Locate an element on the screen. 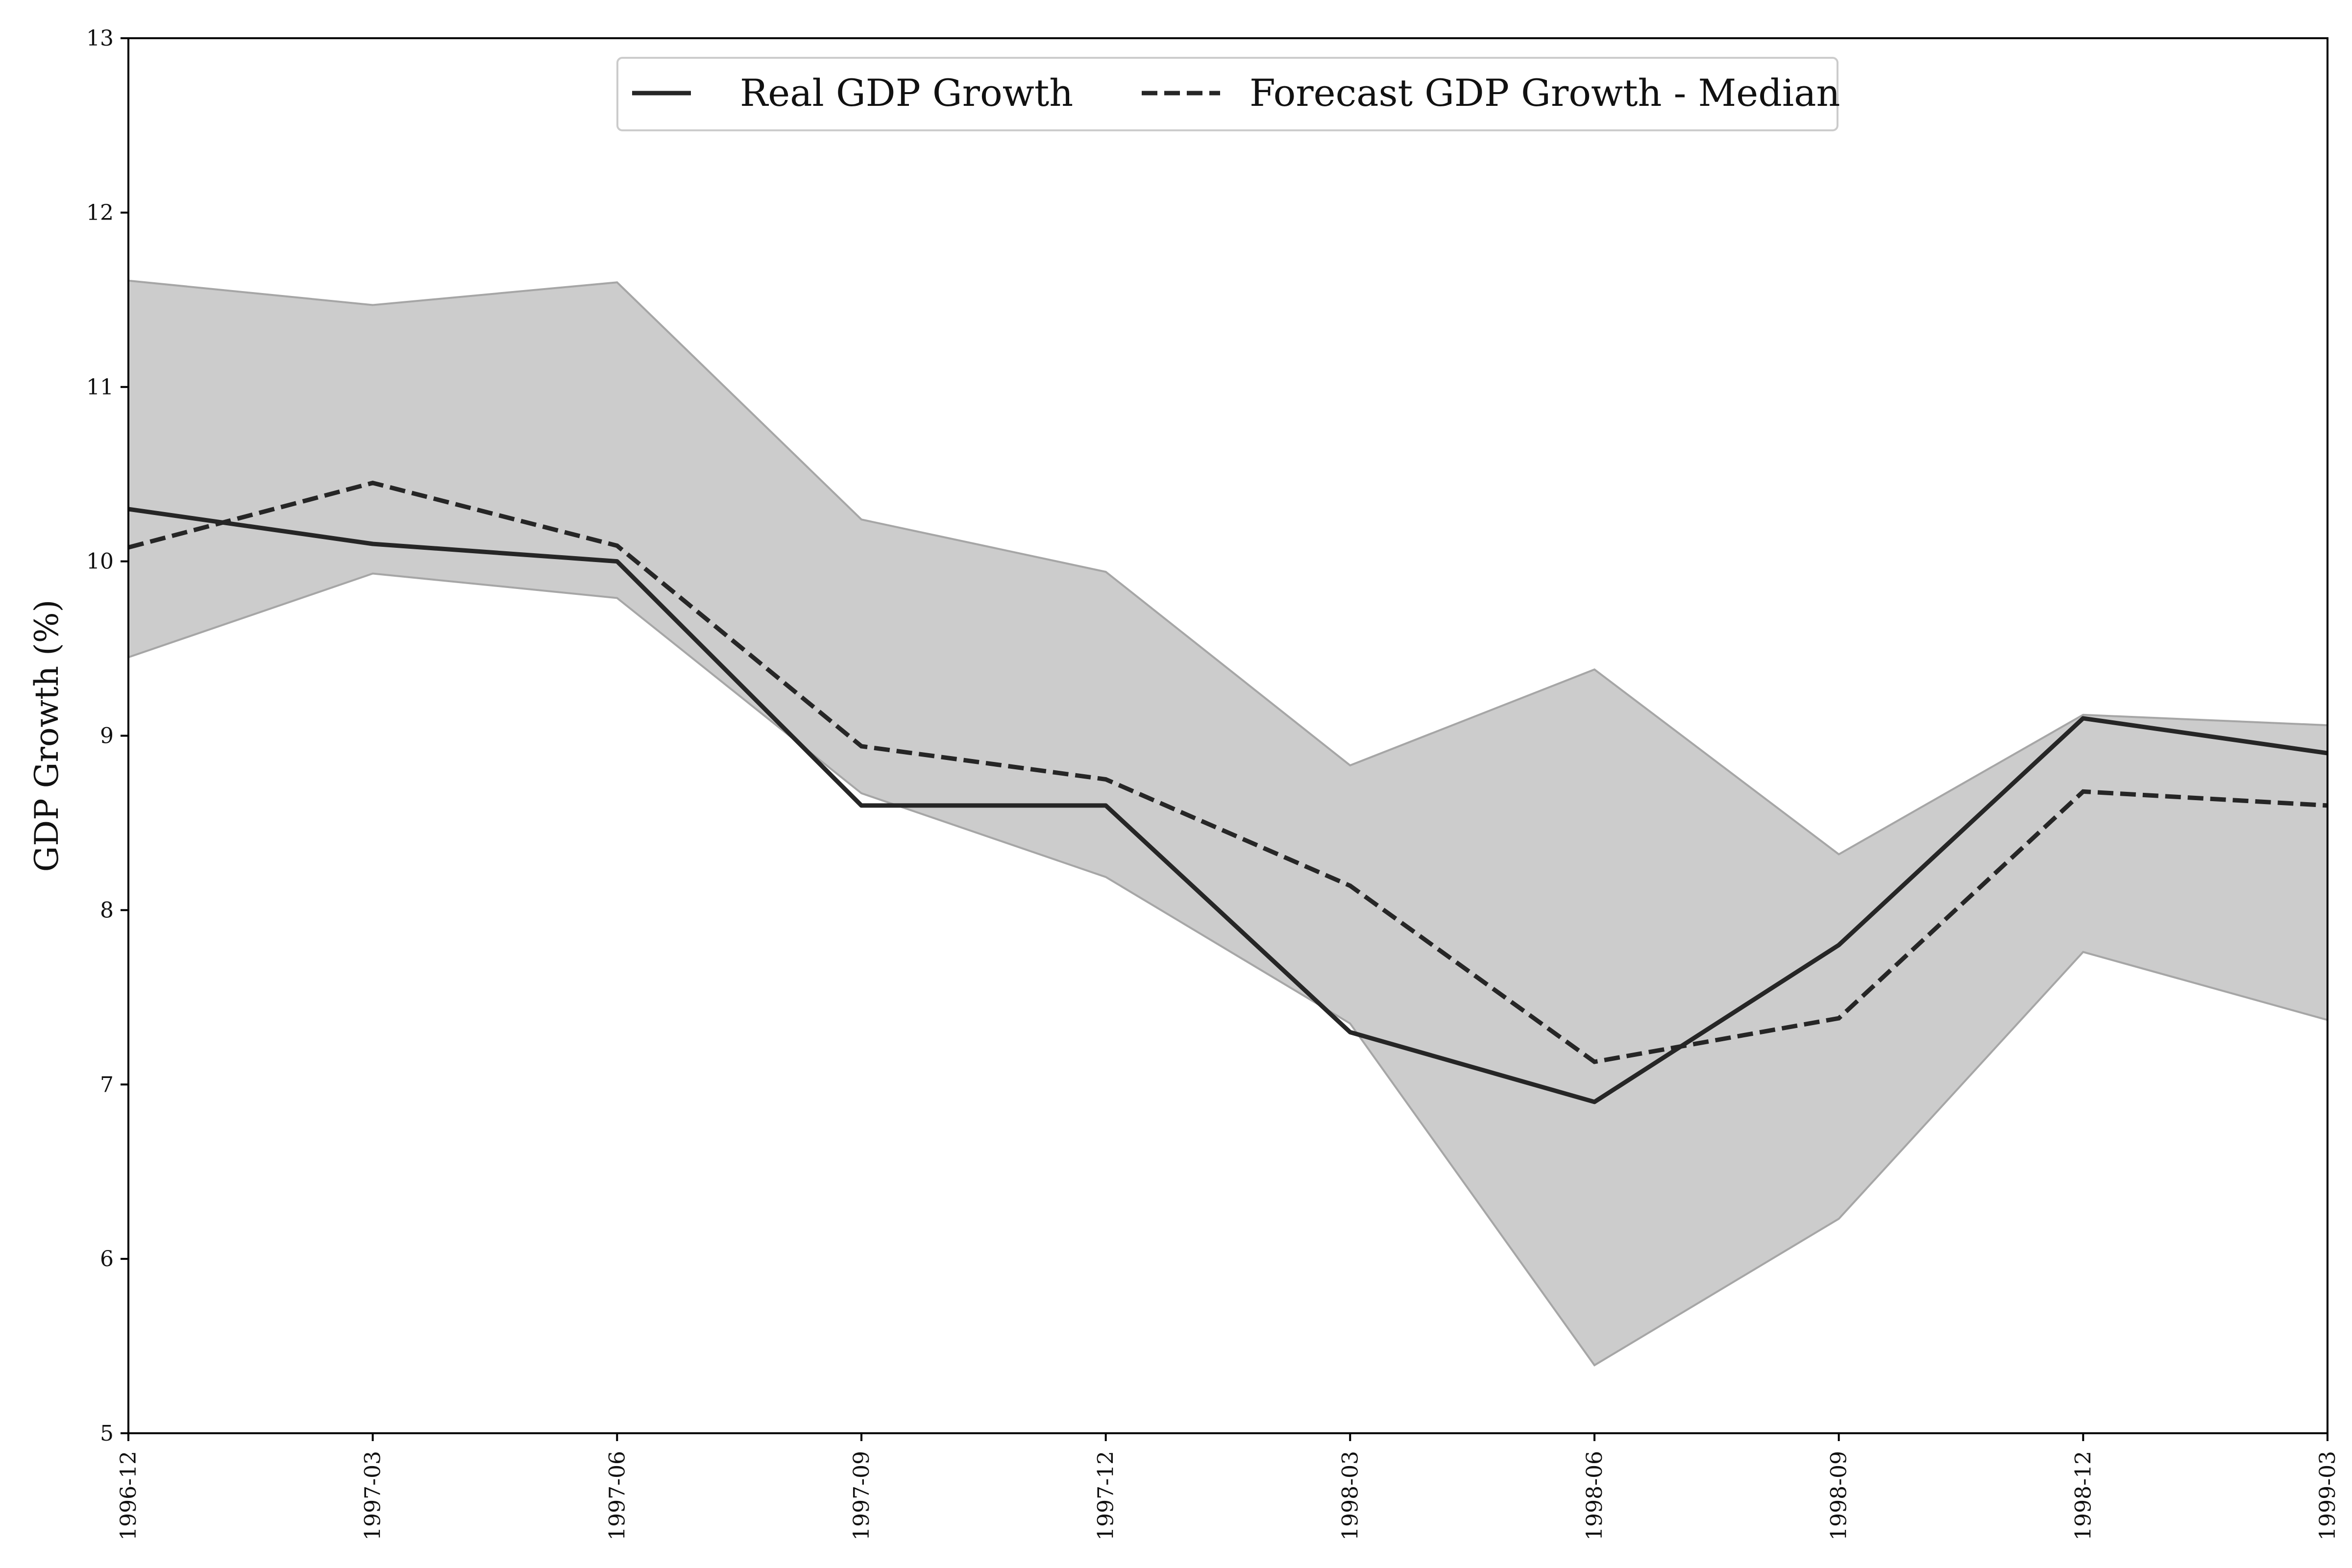 The image size is (2352, 1568). y-tick-label: 13 is located at coordinates (100, 38).